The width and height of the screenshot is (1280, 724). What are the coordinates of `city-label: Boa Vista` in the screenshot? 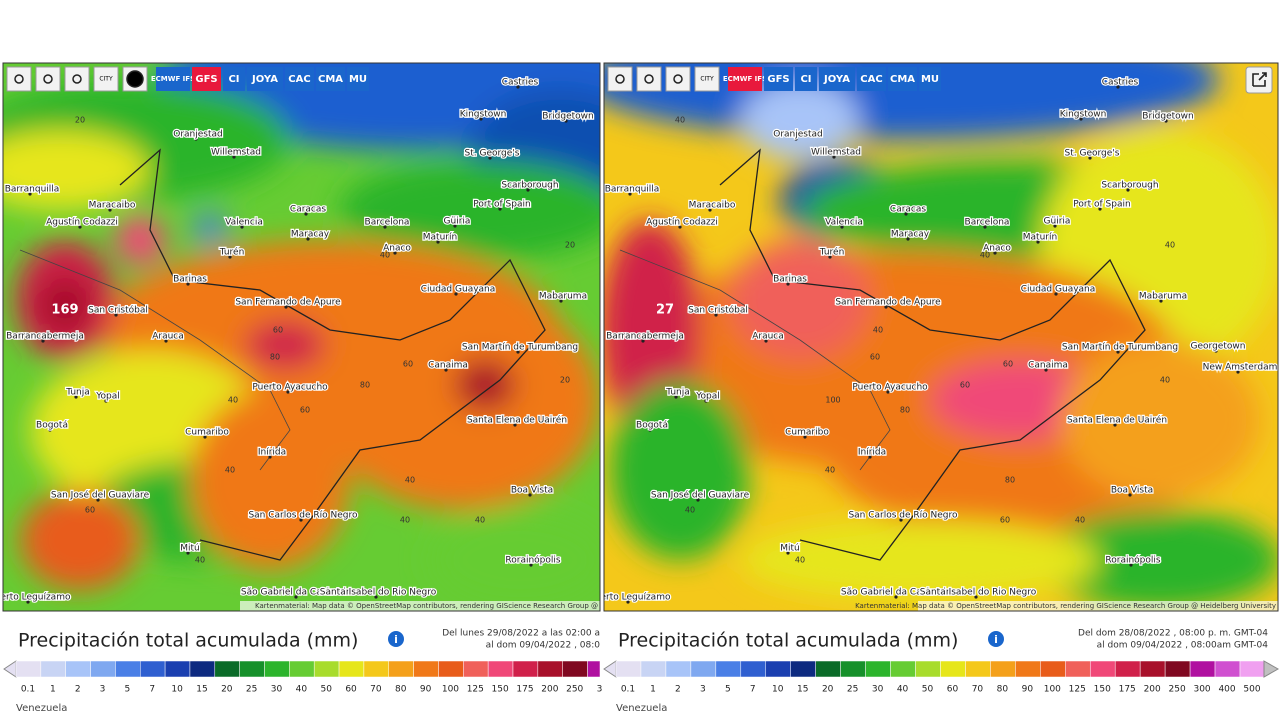 It's located at (1132, 490).